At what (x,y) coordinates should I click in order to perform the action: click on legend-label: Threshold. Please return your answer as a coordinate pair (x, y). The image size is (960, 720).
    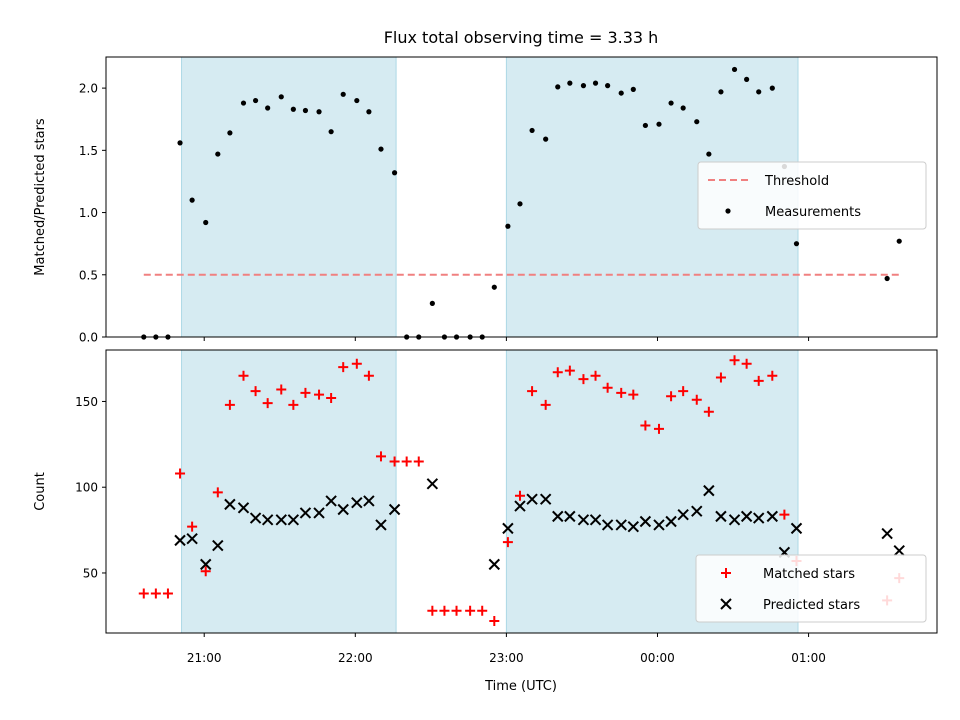
    Looking at the image, I should click on (796, 181).